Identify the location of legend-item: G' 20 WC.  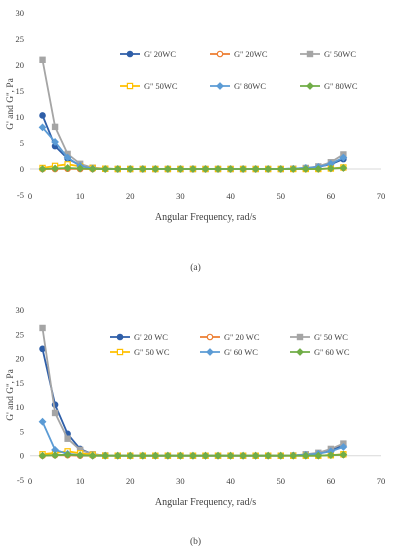
(139, 337).